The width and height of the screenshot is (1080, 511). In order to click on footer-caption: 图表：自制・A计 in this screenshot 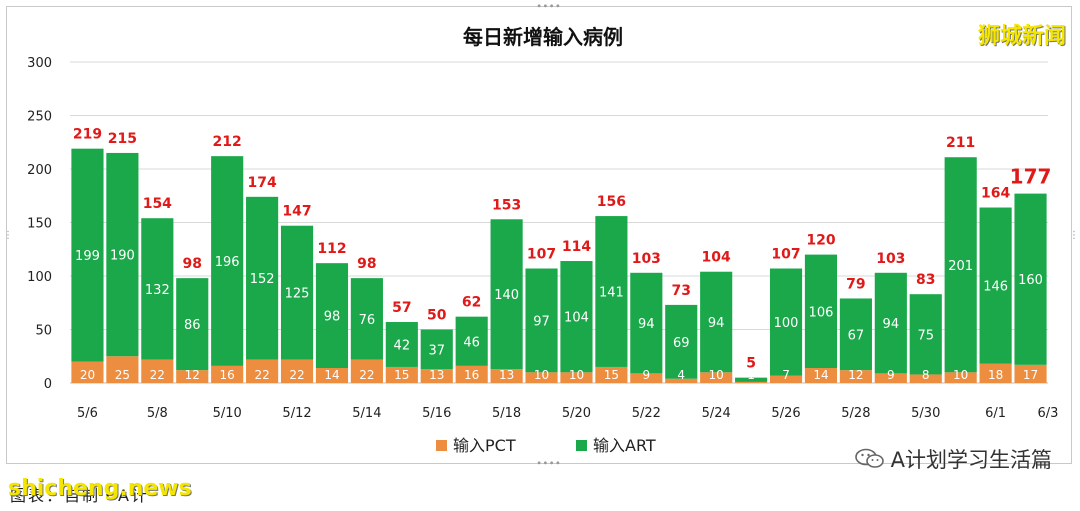, I will do `click(79, 495)`.